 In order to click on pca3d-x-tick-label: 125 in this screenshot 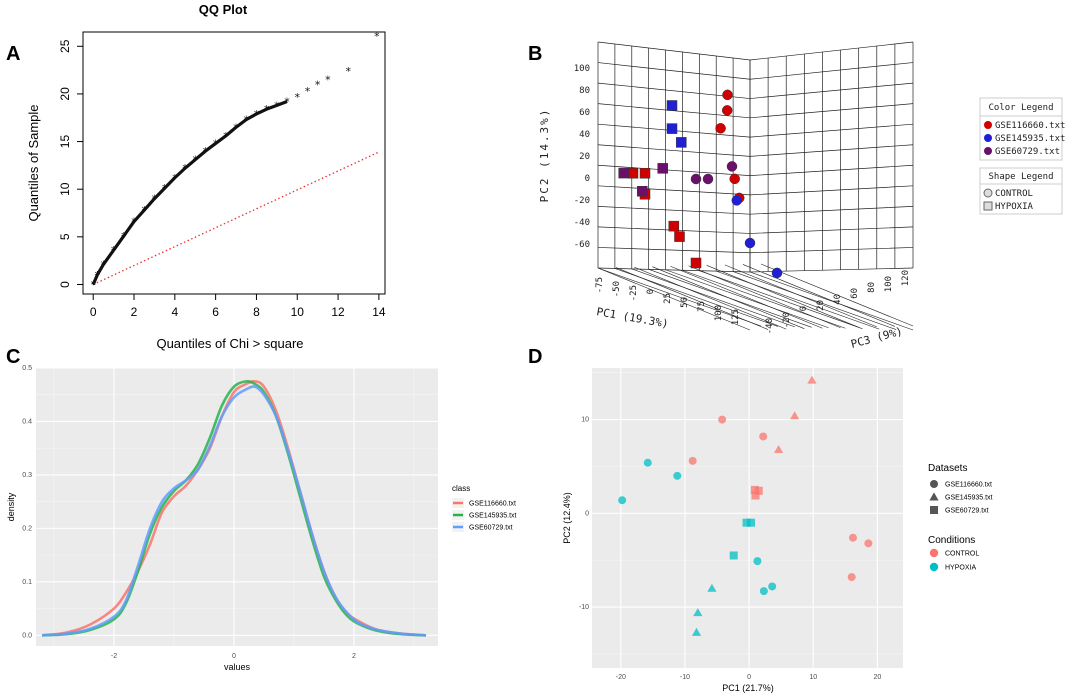, I will do `click(736, 317)`.